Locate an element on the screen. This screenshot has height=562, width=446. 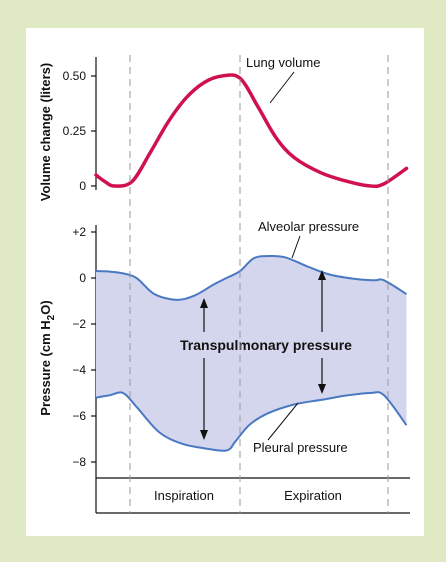
pleural-leader is located at coordinates (283, 421).